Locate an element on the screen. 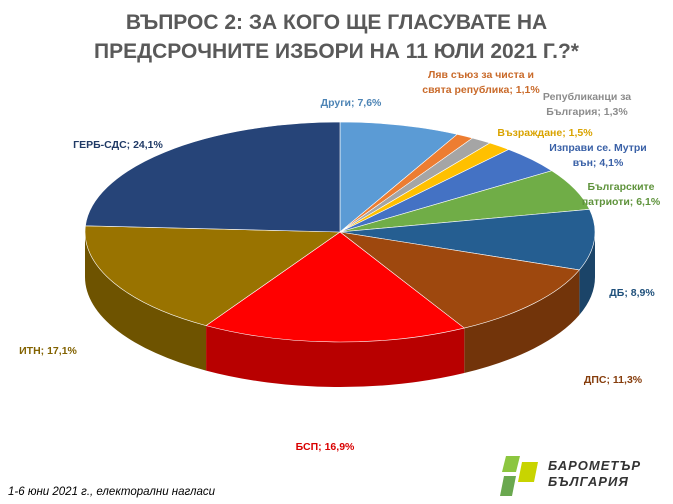 Image resolution: width=673 pixels, height=504 pixels. value-label: 1,3% is located at coordinates (615, 112).